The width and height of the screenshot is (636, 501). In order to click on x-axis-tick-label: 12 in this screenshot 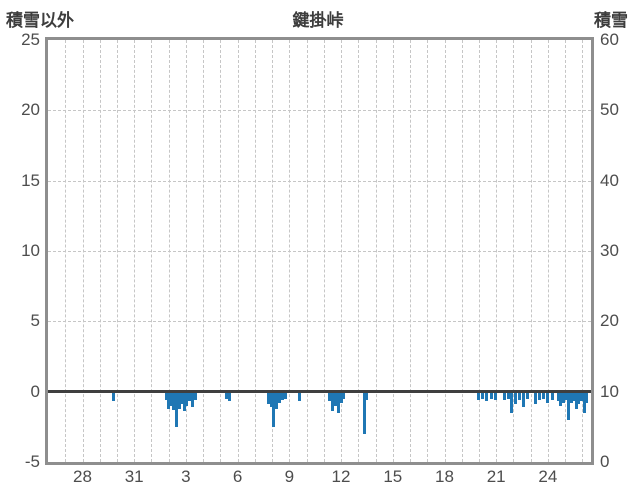, I will do `click(341, 476)`.